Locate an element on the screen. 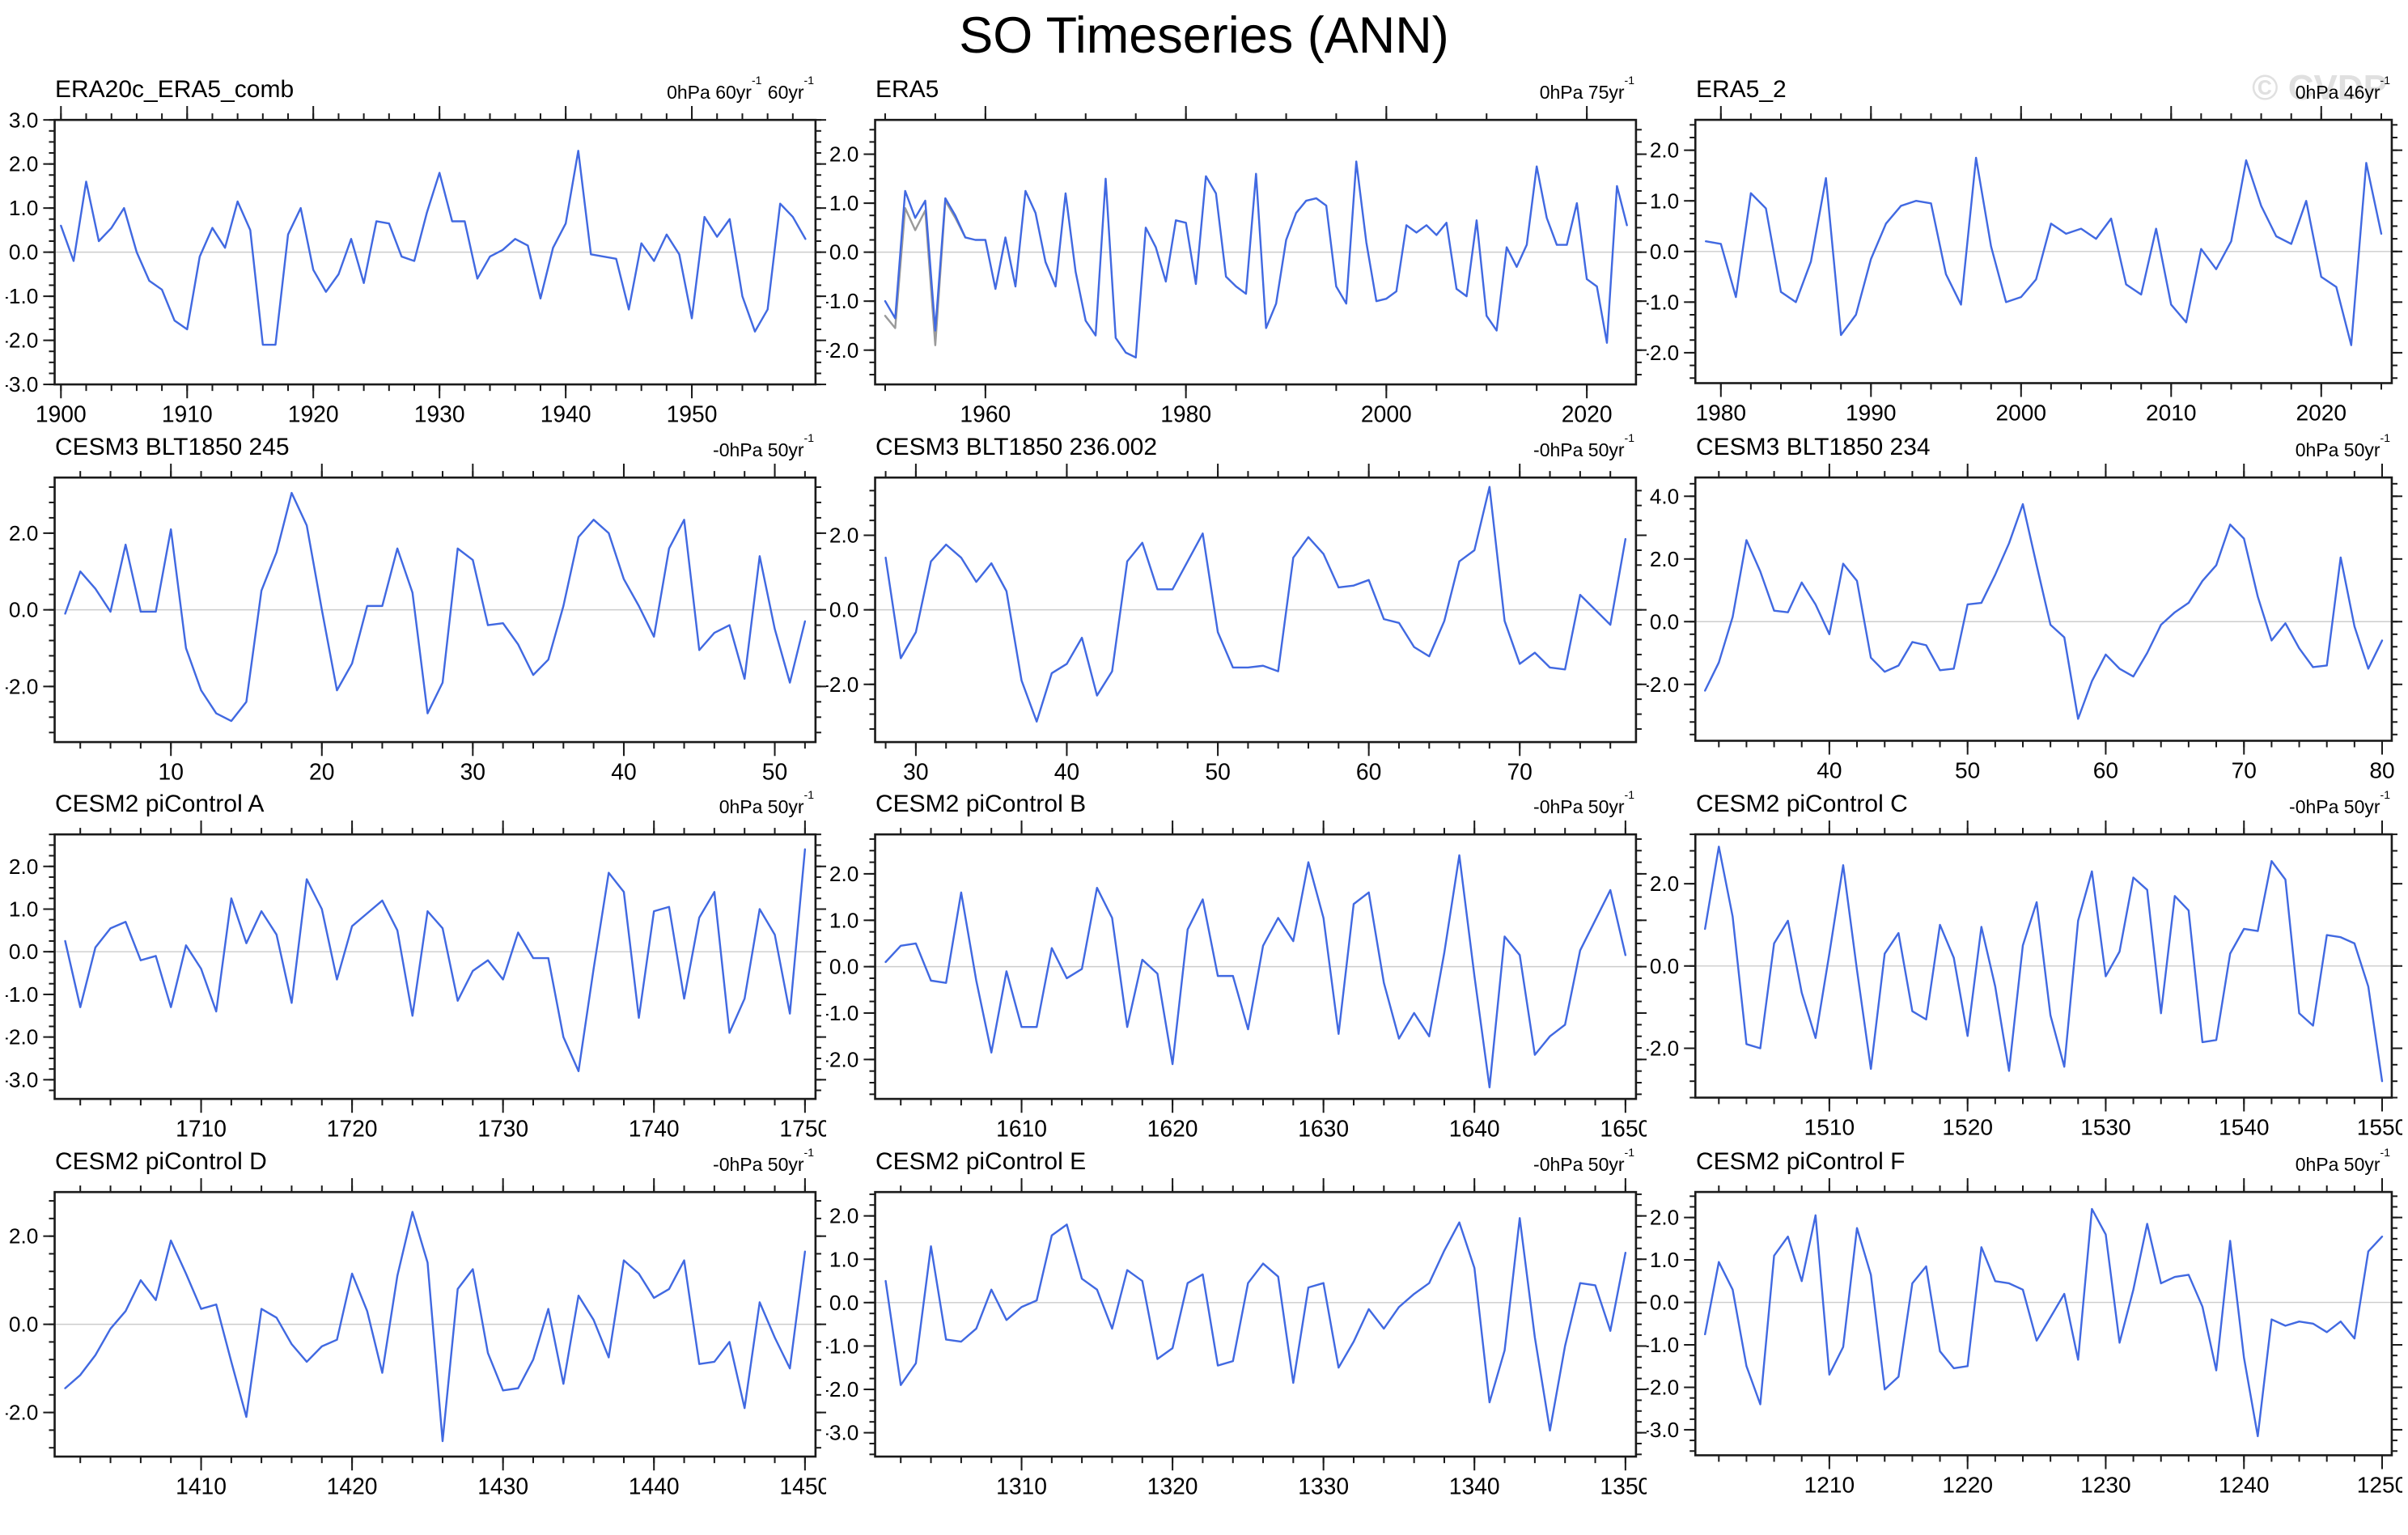 The width and height of the screenshot is (2408, 1535). svg-text: 1920 is located at coordinates (313, 413).